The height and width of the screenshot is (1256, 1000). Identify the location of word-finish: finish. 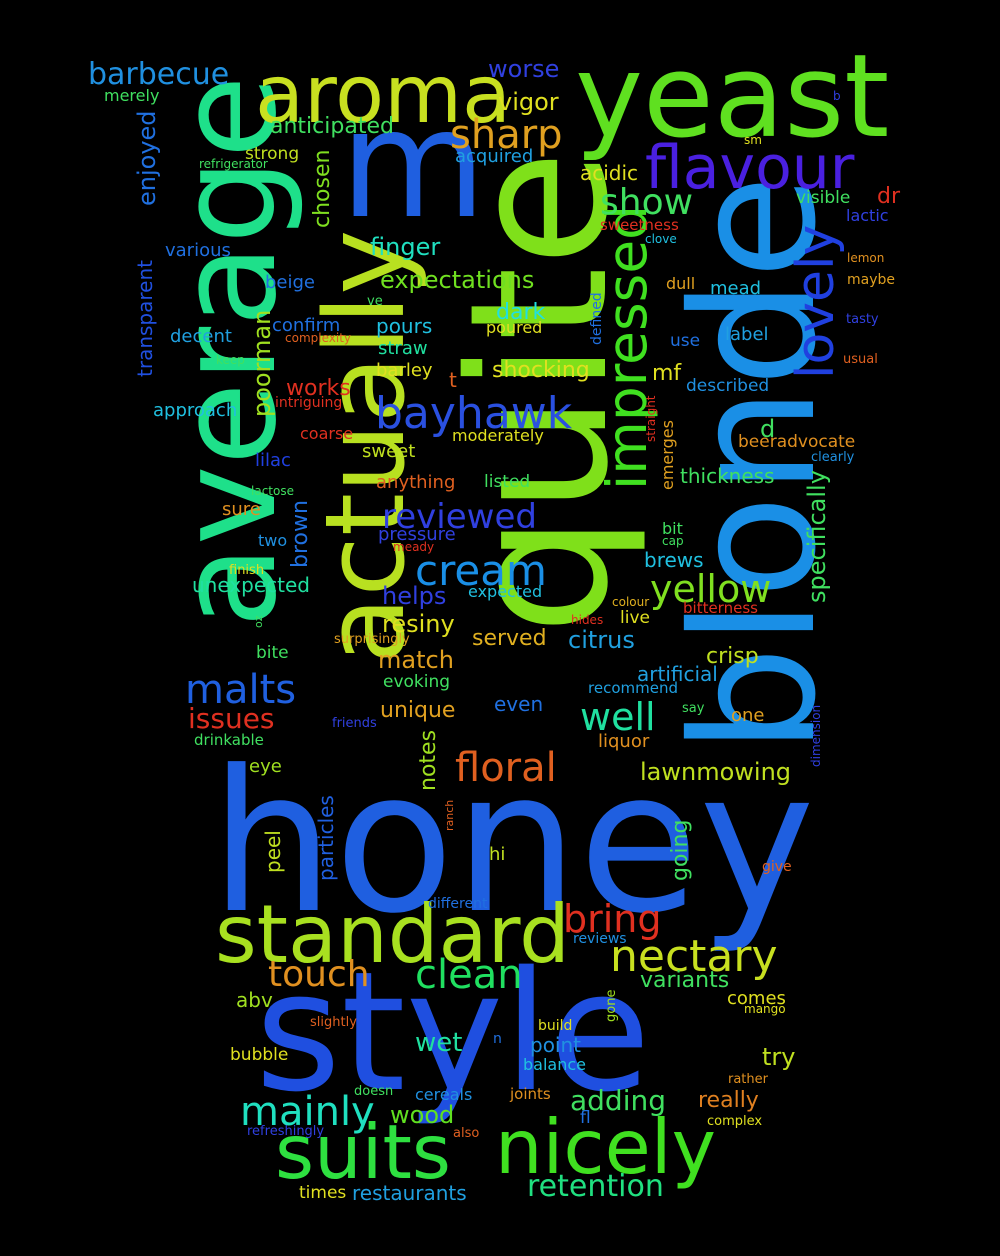
(247, 570).